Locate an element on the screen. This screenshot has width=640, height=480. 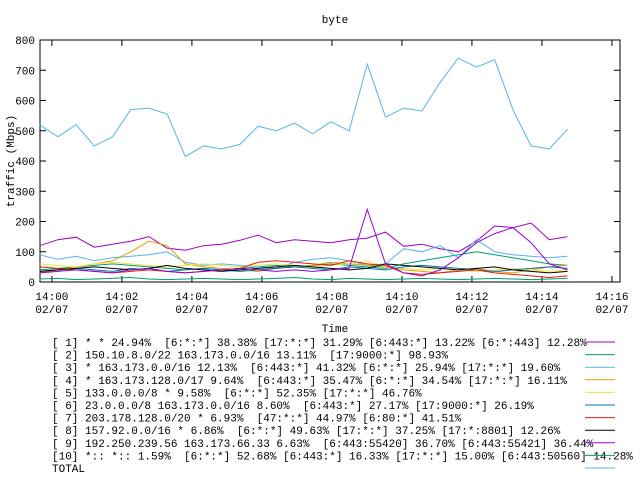
legend-label: TOTAL is located at coordinates (68, 470).